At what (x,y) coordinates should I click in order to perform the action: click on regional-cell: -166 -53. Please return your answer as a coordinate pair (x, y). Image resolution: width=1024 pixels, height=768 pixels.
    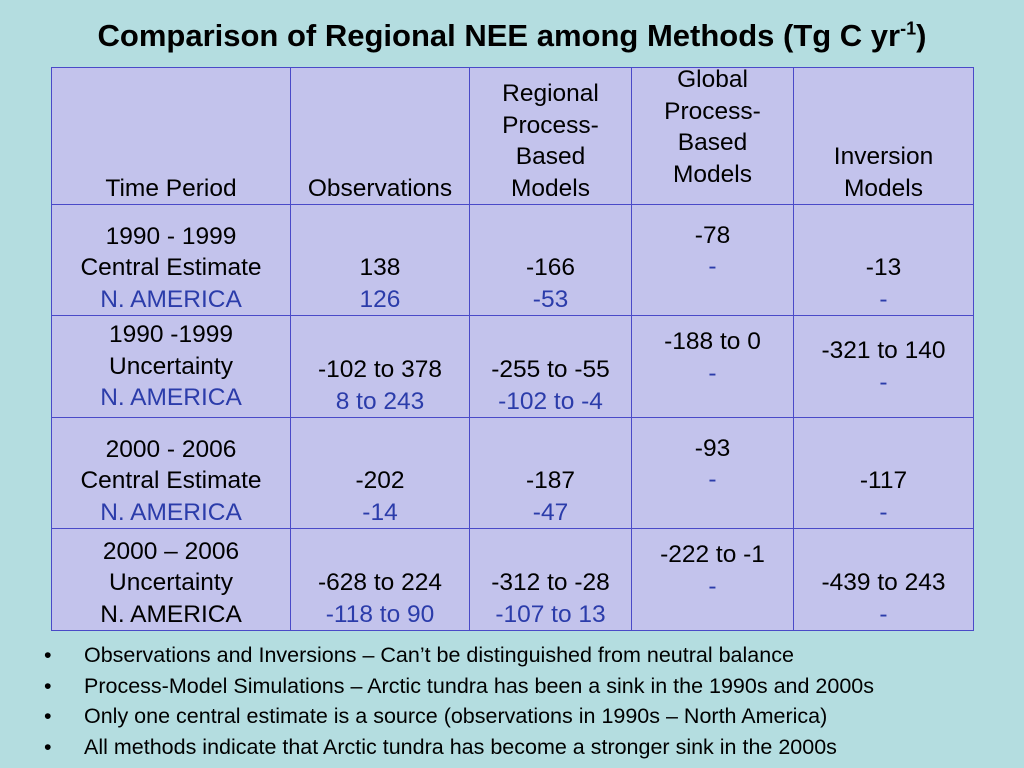
    Looking at the image, I should click on (550, 260).